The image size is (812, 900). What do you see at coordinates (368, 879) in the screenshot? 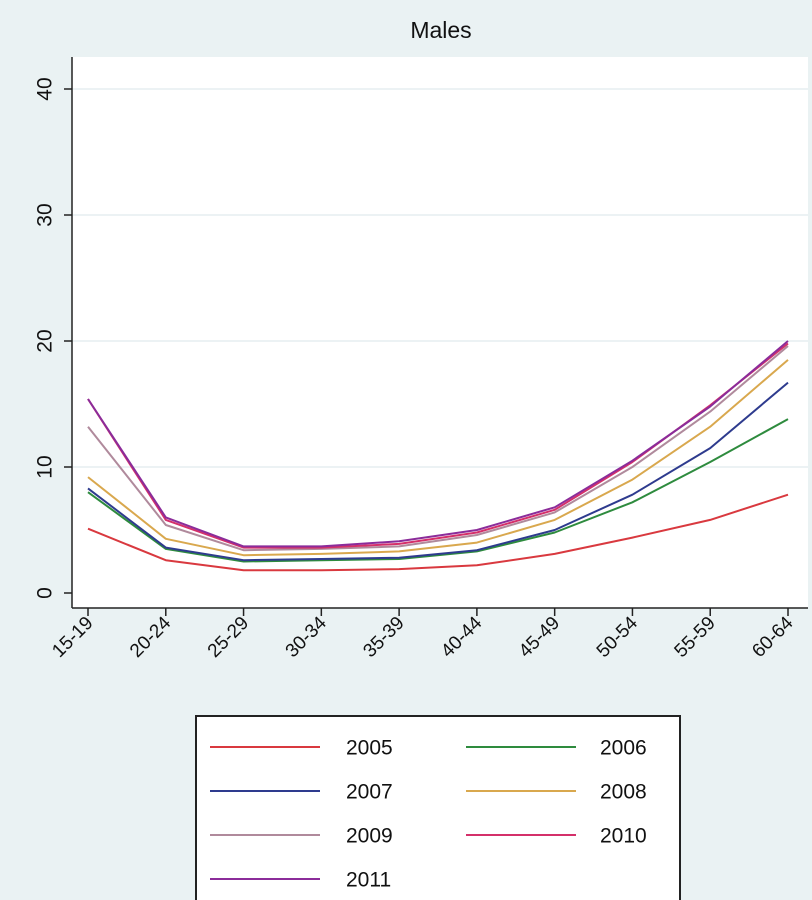
I see `legend-label: 2011` at bounding box center [368, 879].